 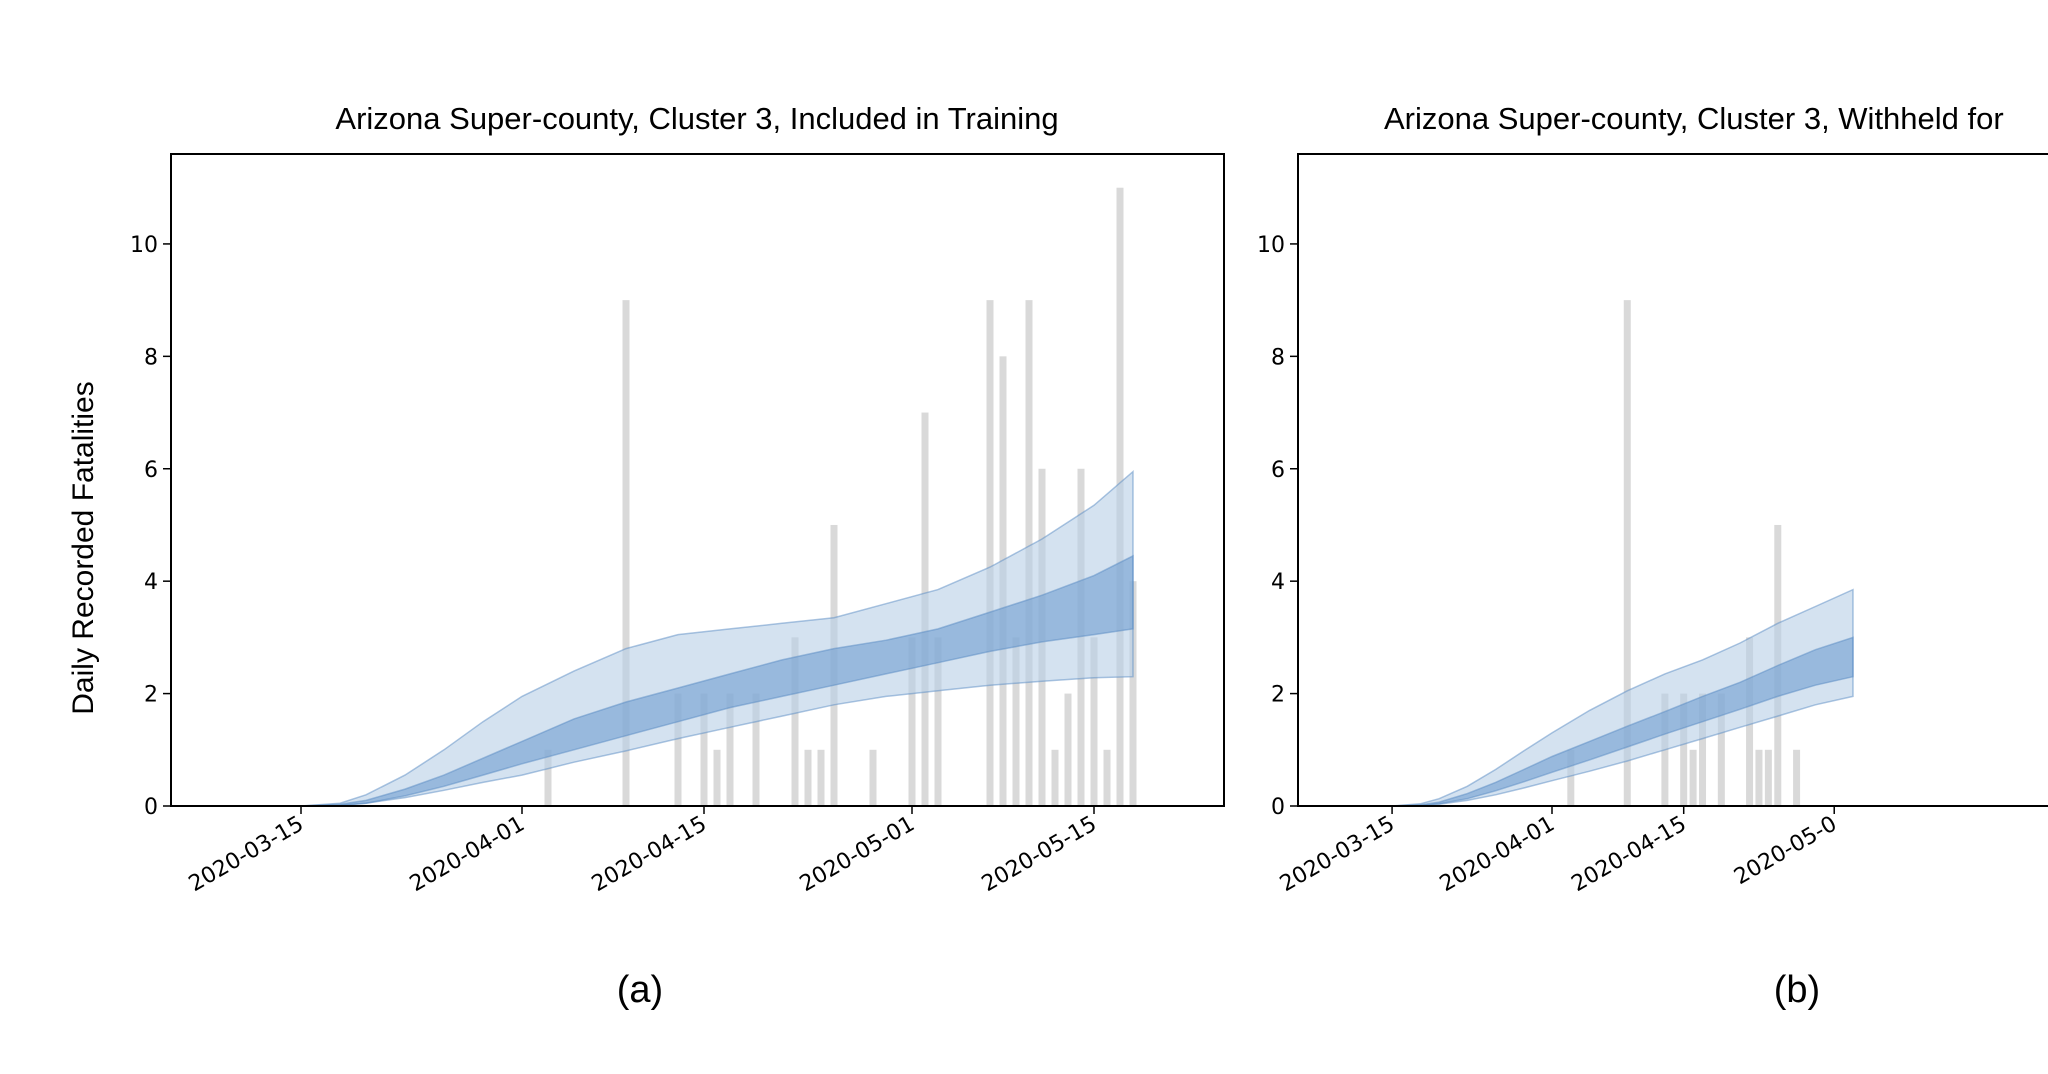 I want to click on band-outer, so click(x=1623, y=697).